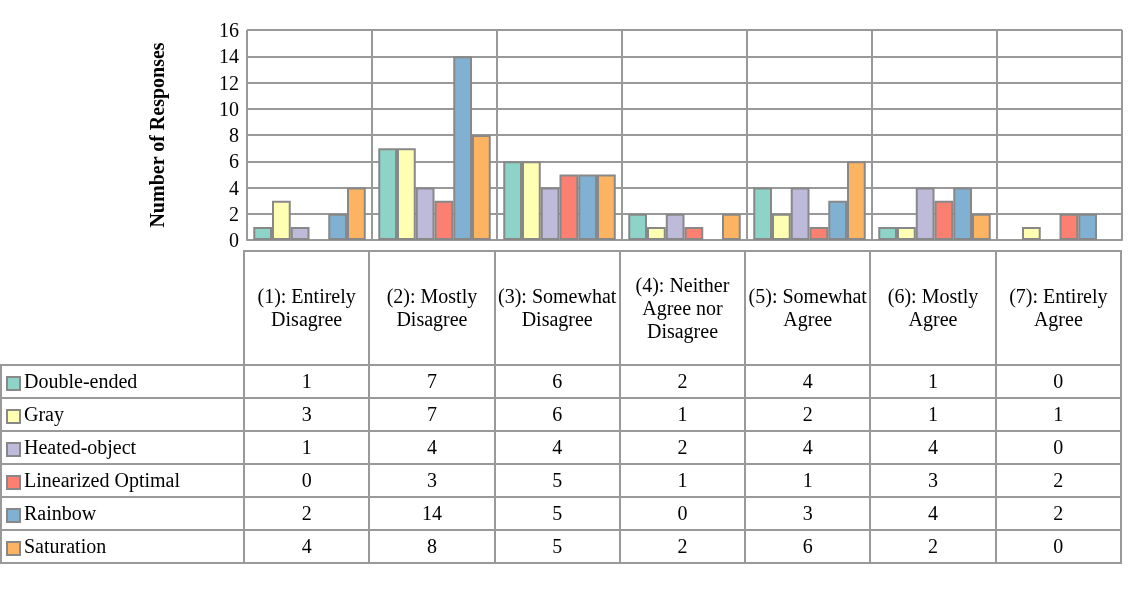 The width and height of the screenshot is (1128, 604). I want to click on legend-label: Saturation, so click(122, 546).